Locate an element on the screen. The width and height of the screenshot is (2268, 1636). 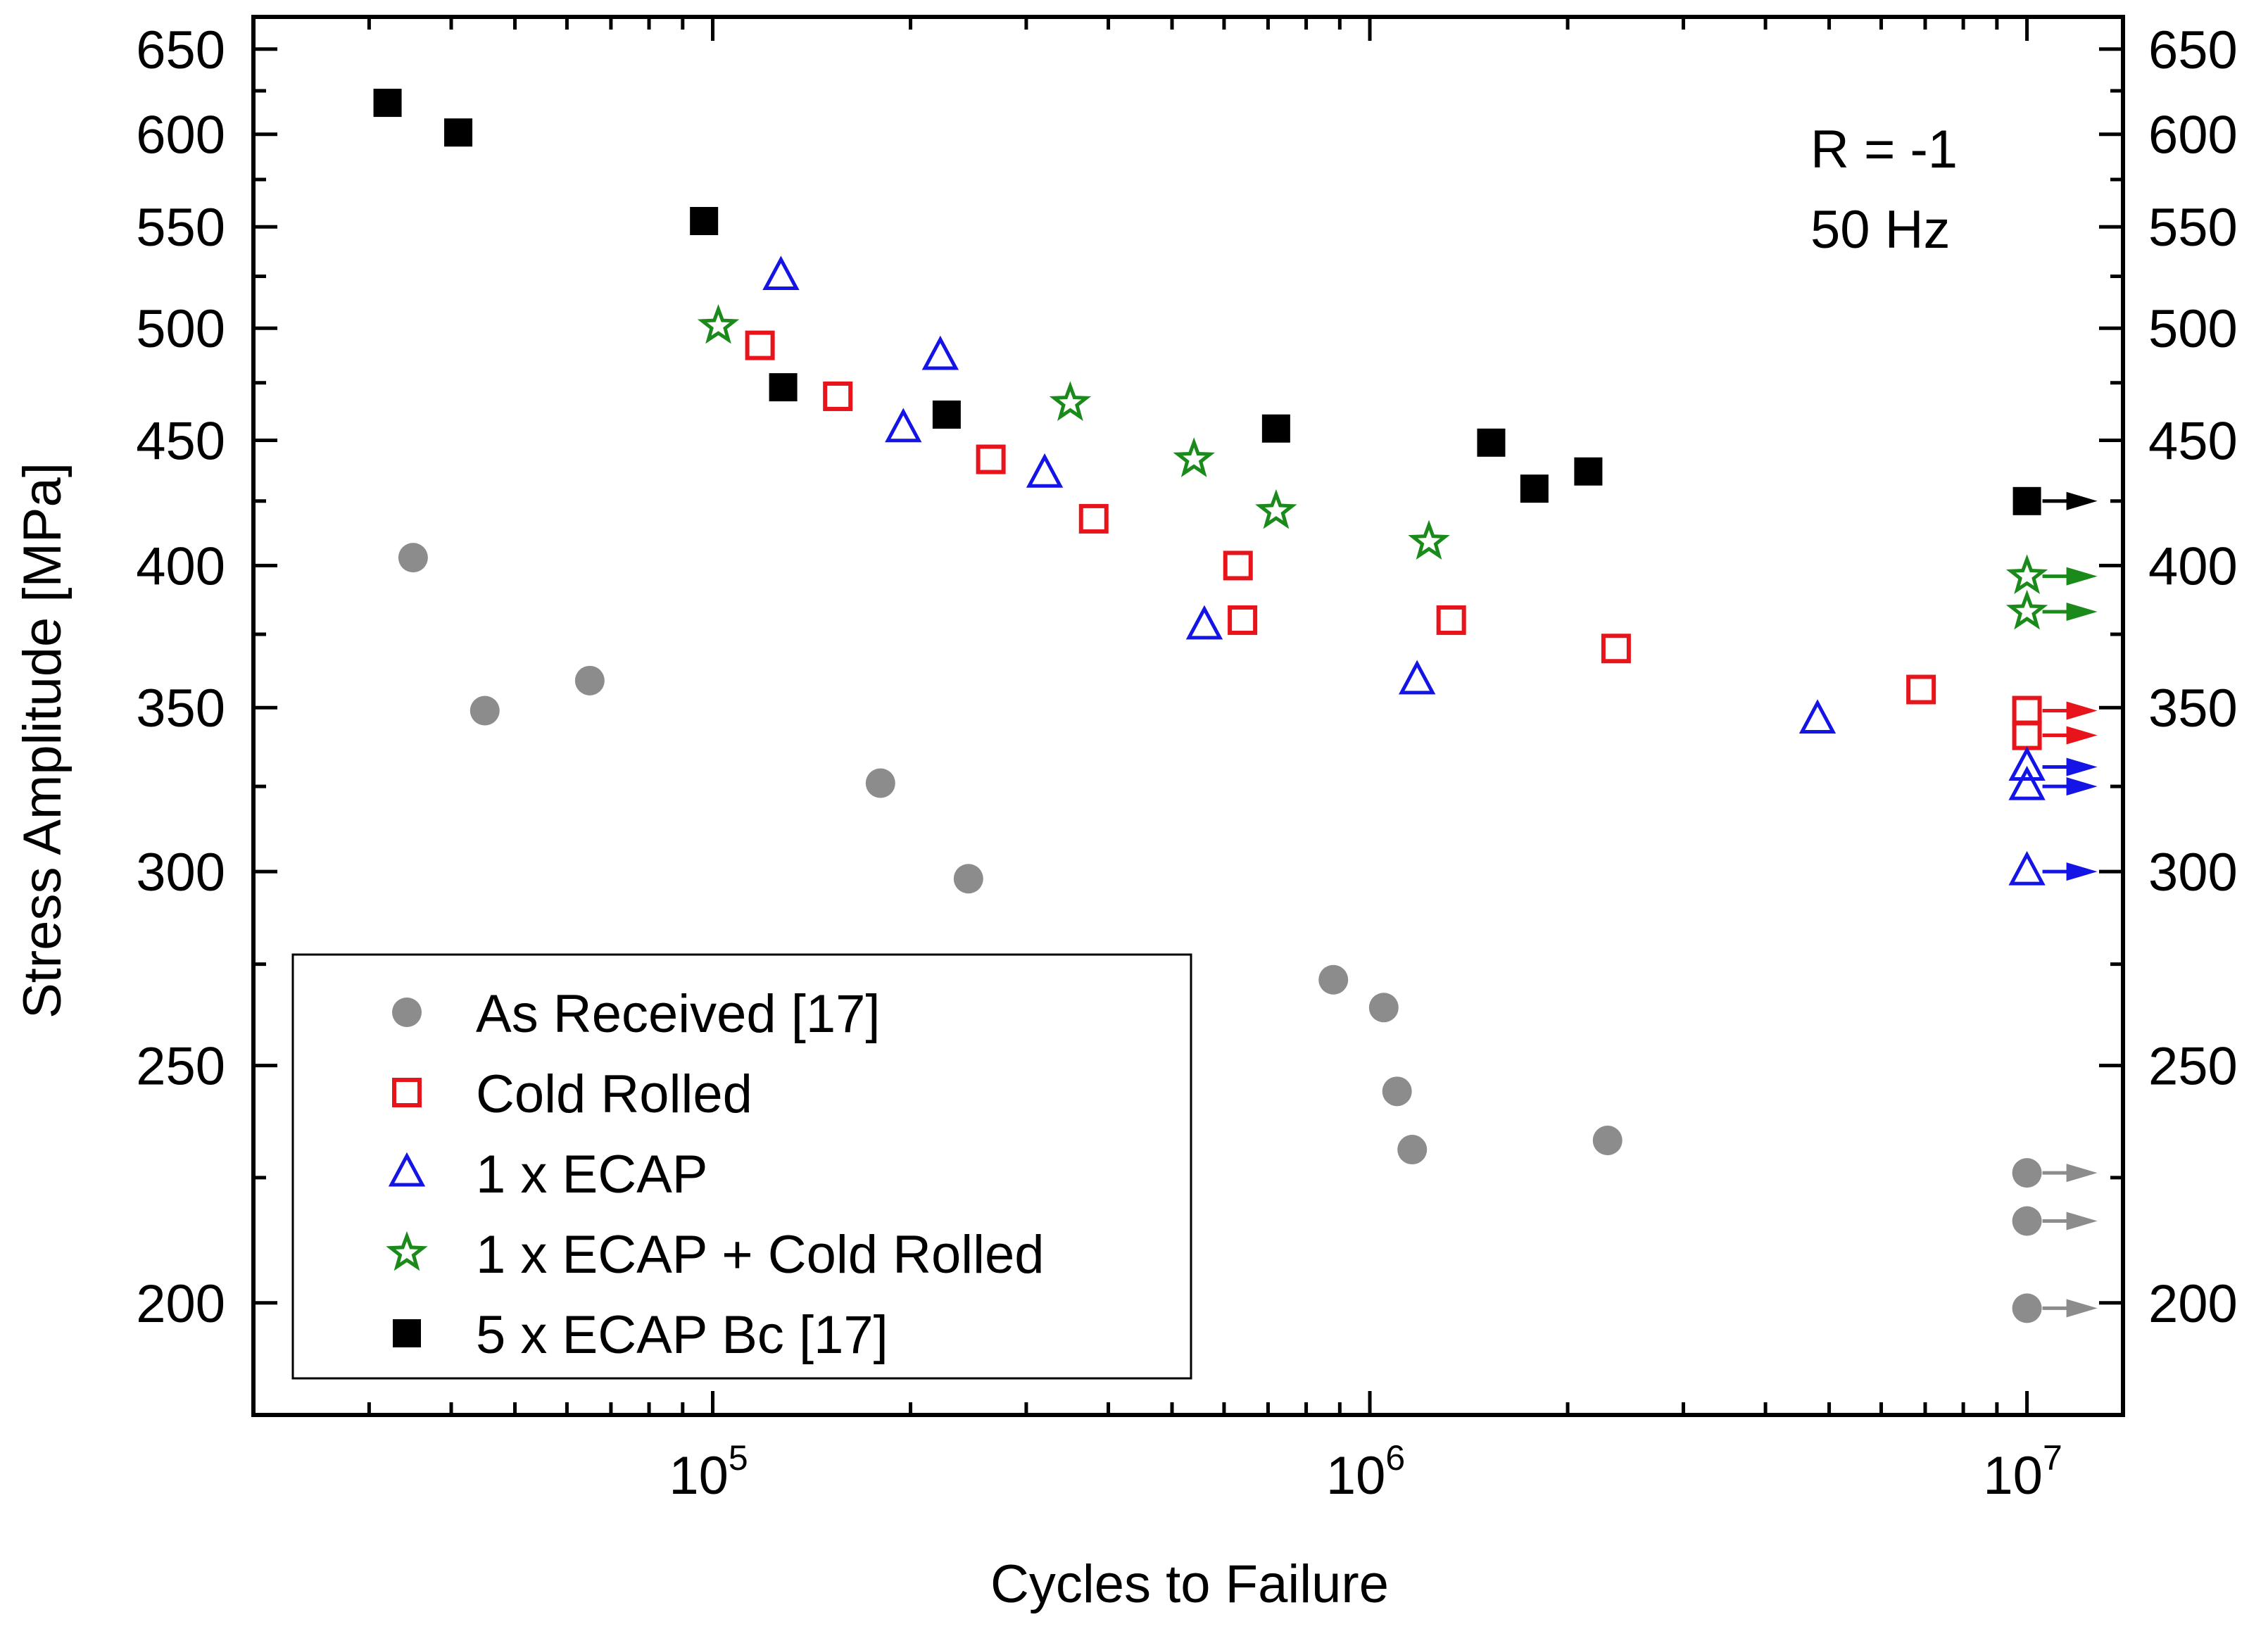
y-tick-label-left: 550 is located at coordinates (181, 228).